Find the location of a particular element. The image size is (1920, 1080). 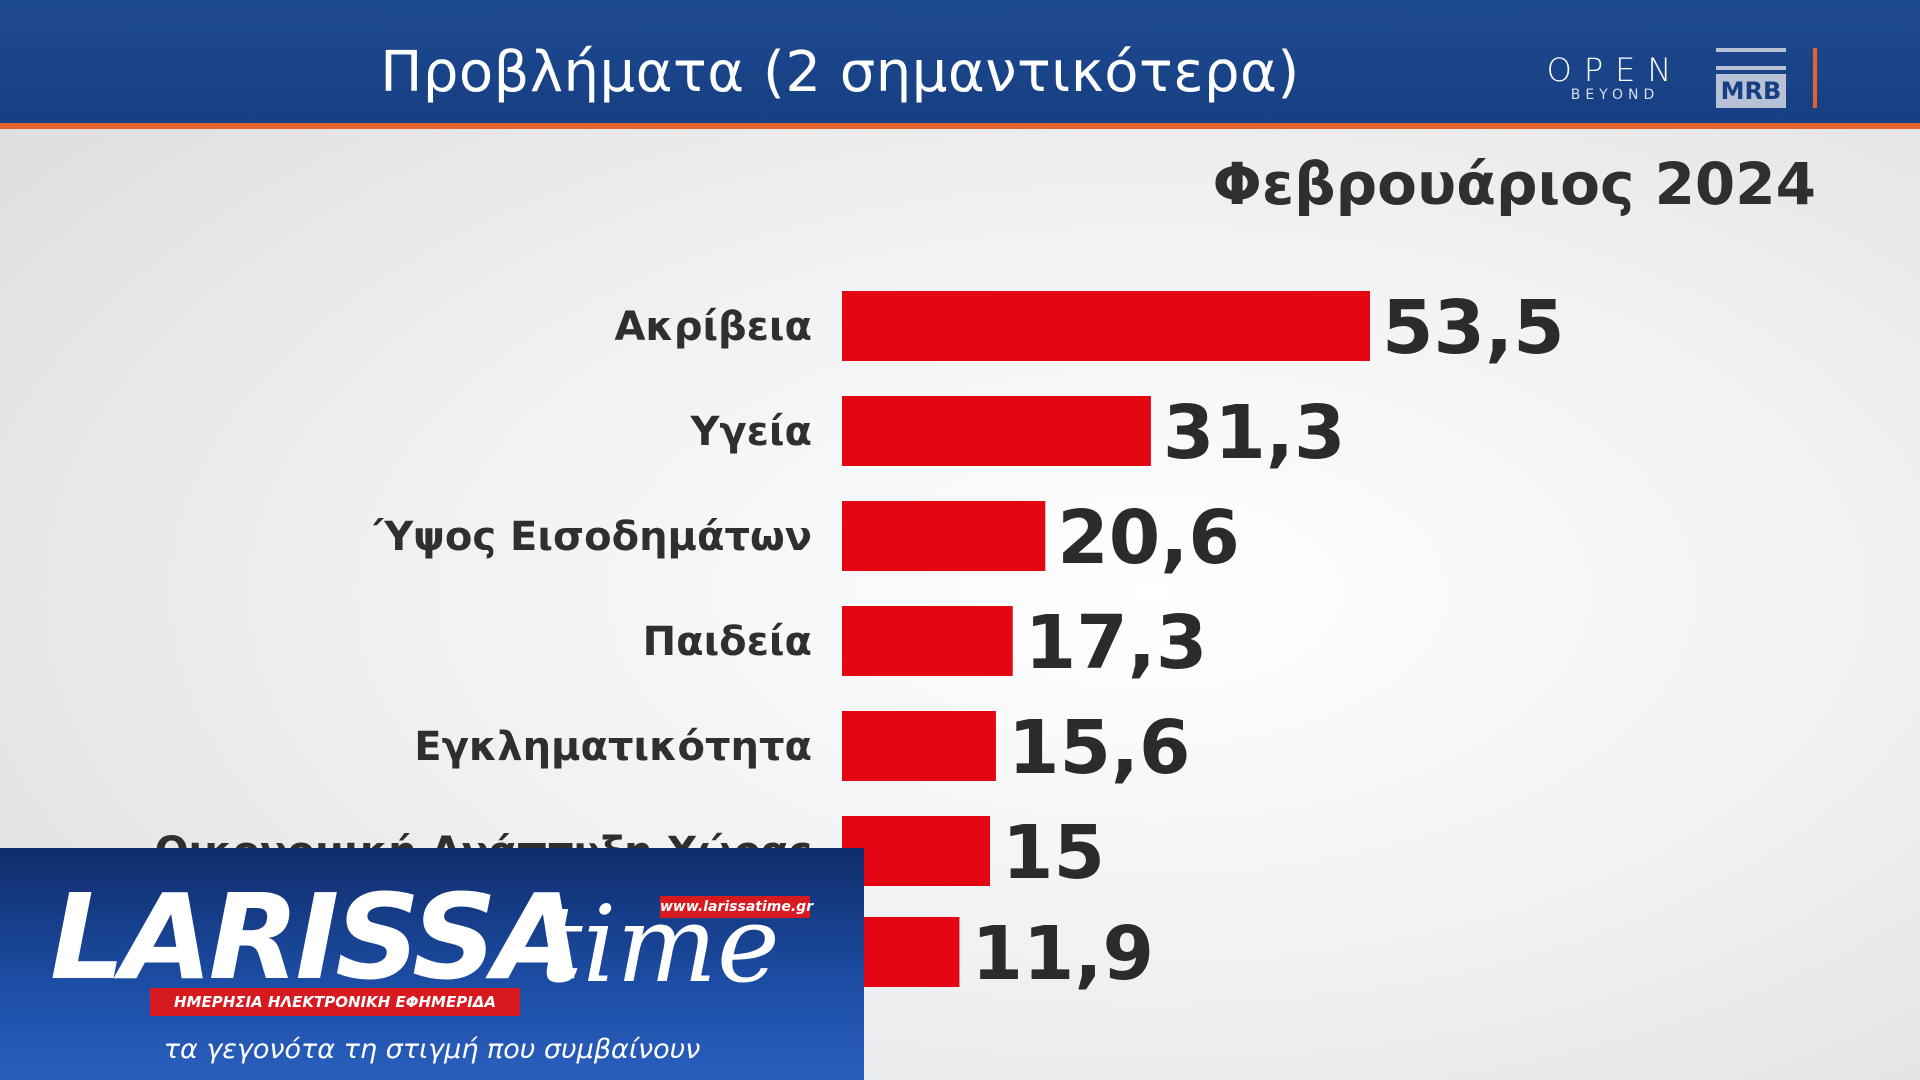

value-label-3: 17,3 is located at coordinates (1116, 643).